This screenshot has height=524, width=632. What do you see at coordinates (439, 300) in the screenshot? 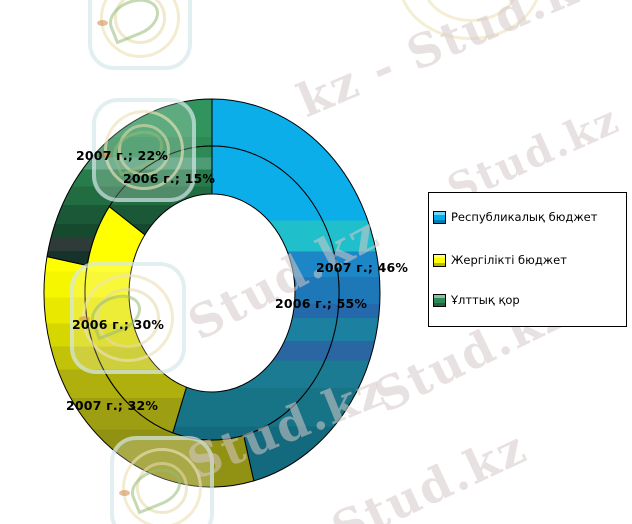
I see `legend-swatch-natfund` at bounding box center [439, 300].